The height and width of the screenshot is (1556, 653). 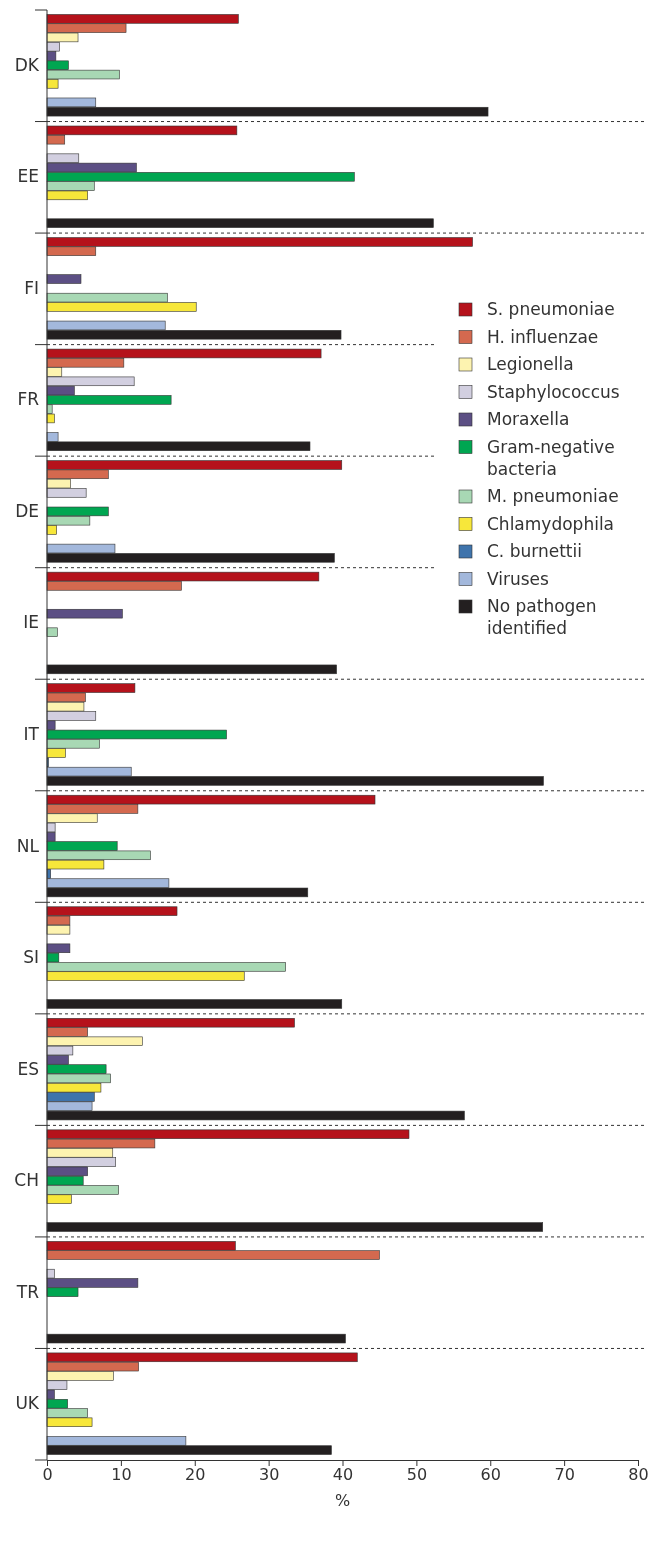 What do you see at coordinates (553, 496) in the screenshot?
I see `legend-label: M. pneumoniae` at bounding box center [553, 496].